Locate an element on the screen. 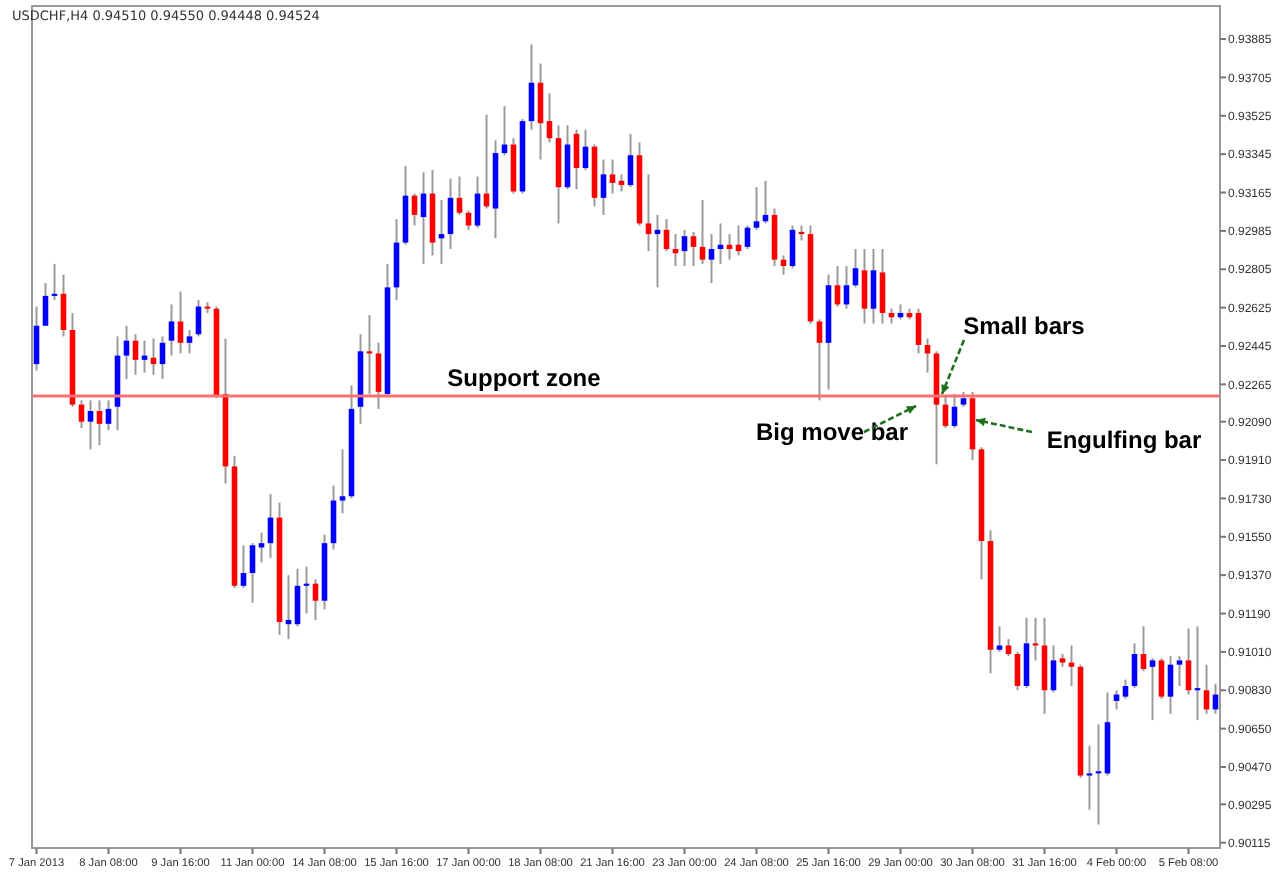  annotation: Small bars is located at coordinates (1024, 326).